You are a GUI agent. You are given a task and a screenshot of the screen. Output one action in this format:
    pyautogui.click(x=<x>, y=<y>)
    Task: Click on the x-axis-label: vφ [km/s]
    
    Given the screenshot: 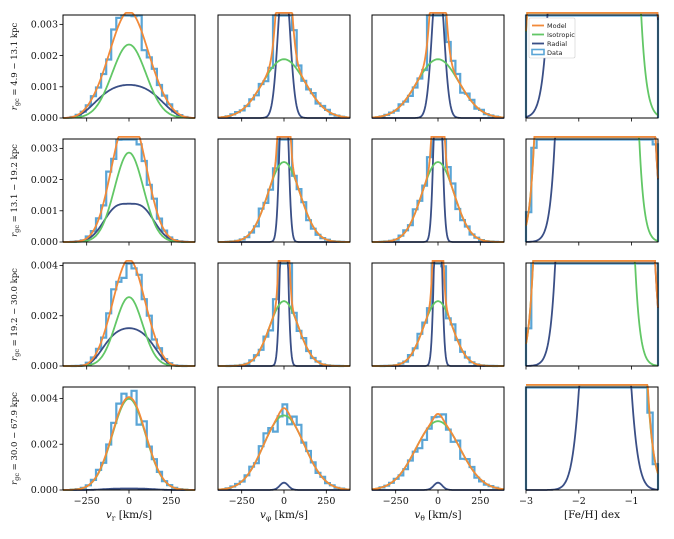 What is the action you would take?
    pyautogui.click(x=284, y=516)
    